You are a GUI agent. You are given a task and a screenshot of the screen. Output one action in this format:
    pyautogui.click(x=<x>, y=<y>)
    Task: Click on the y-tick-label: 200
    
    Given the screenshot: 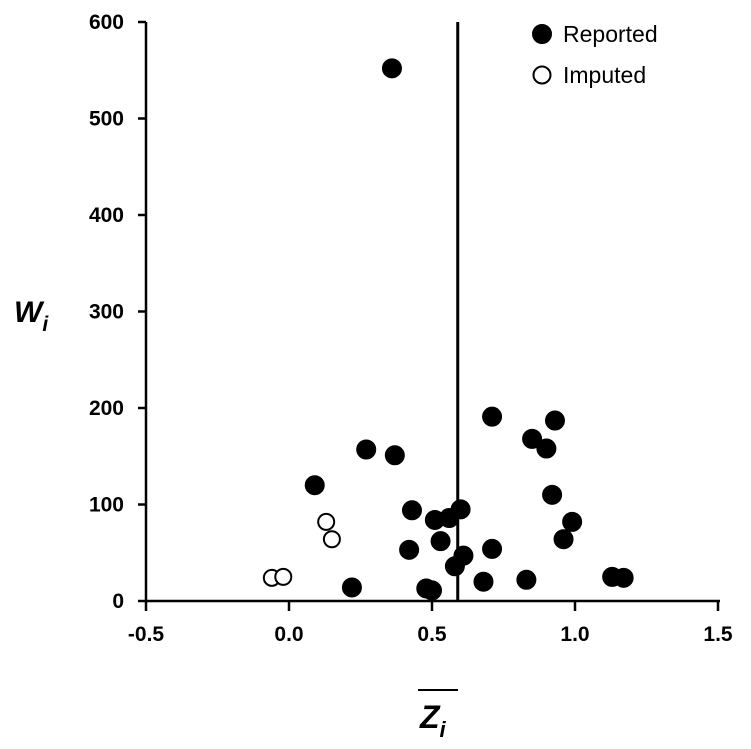 What is the action you would take?
    pyautogui.click(x=106, y=408)
    